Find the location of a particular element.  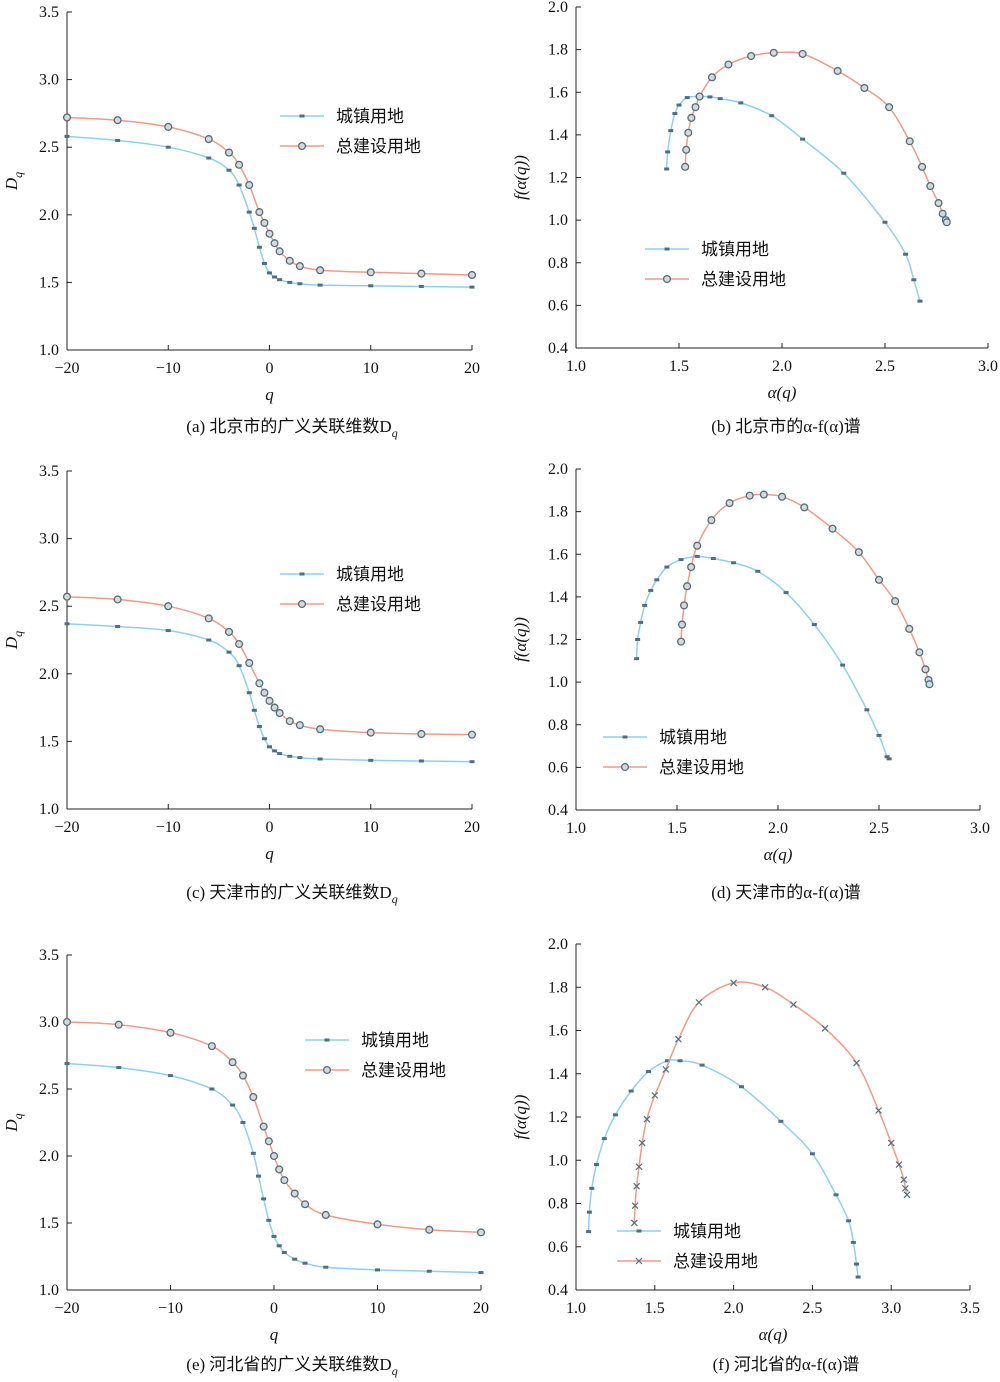

caption-main: (b) 北京市的α-f(α)谱 is located at coordinates (786, 426).